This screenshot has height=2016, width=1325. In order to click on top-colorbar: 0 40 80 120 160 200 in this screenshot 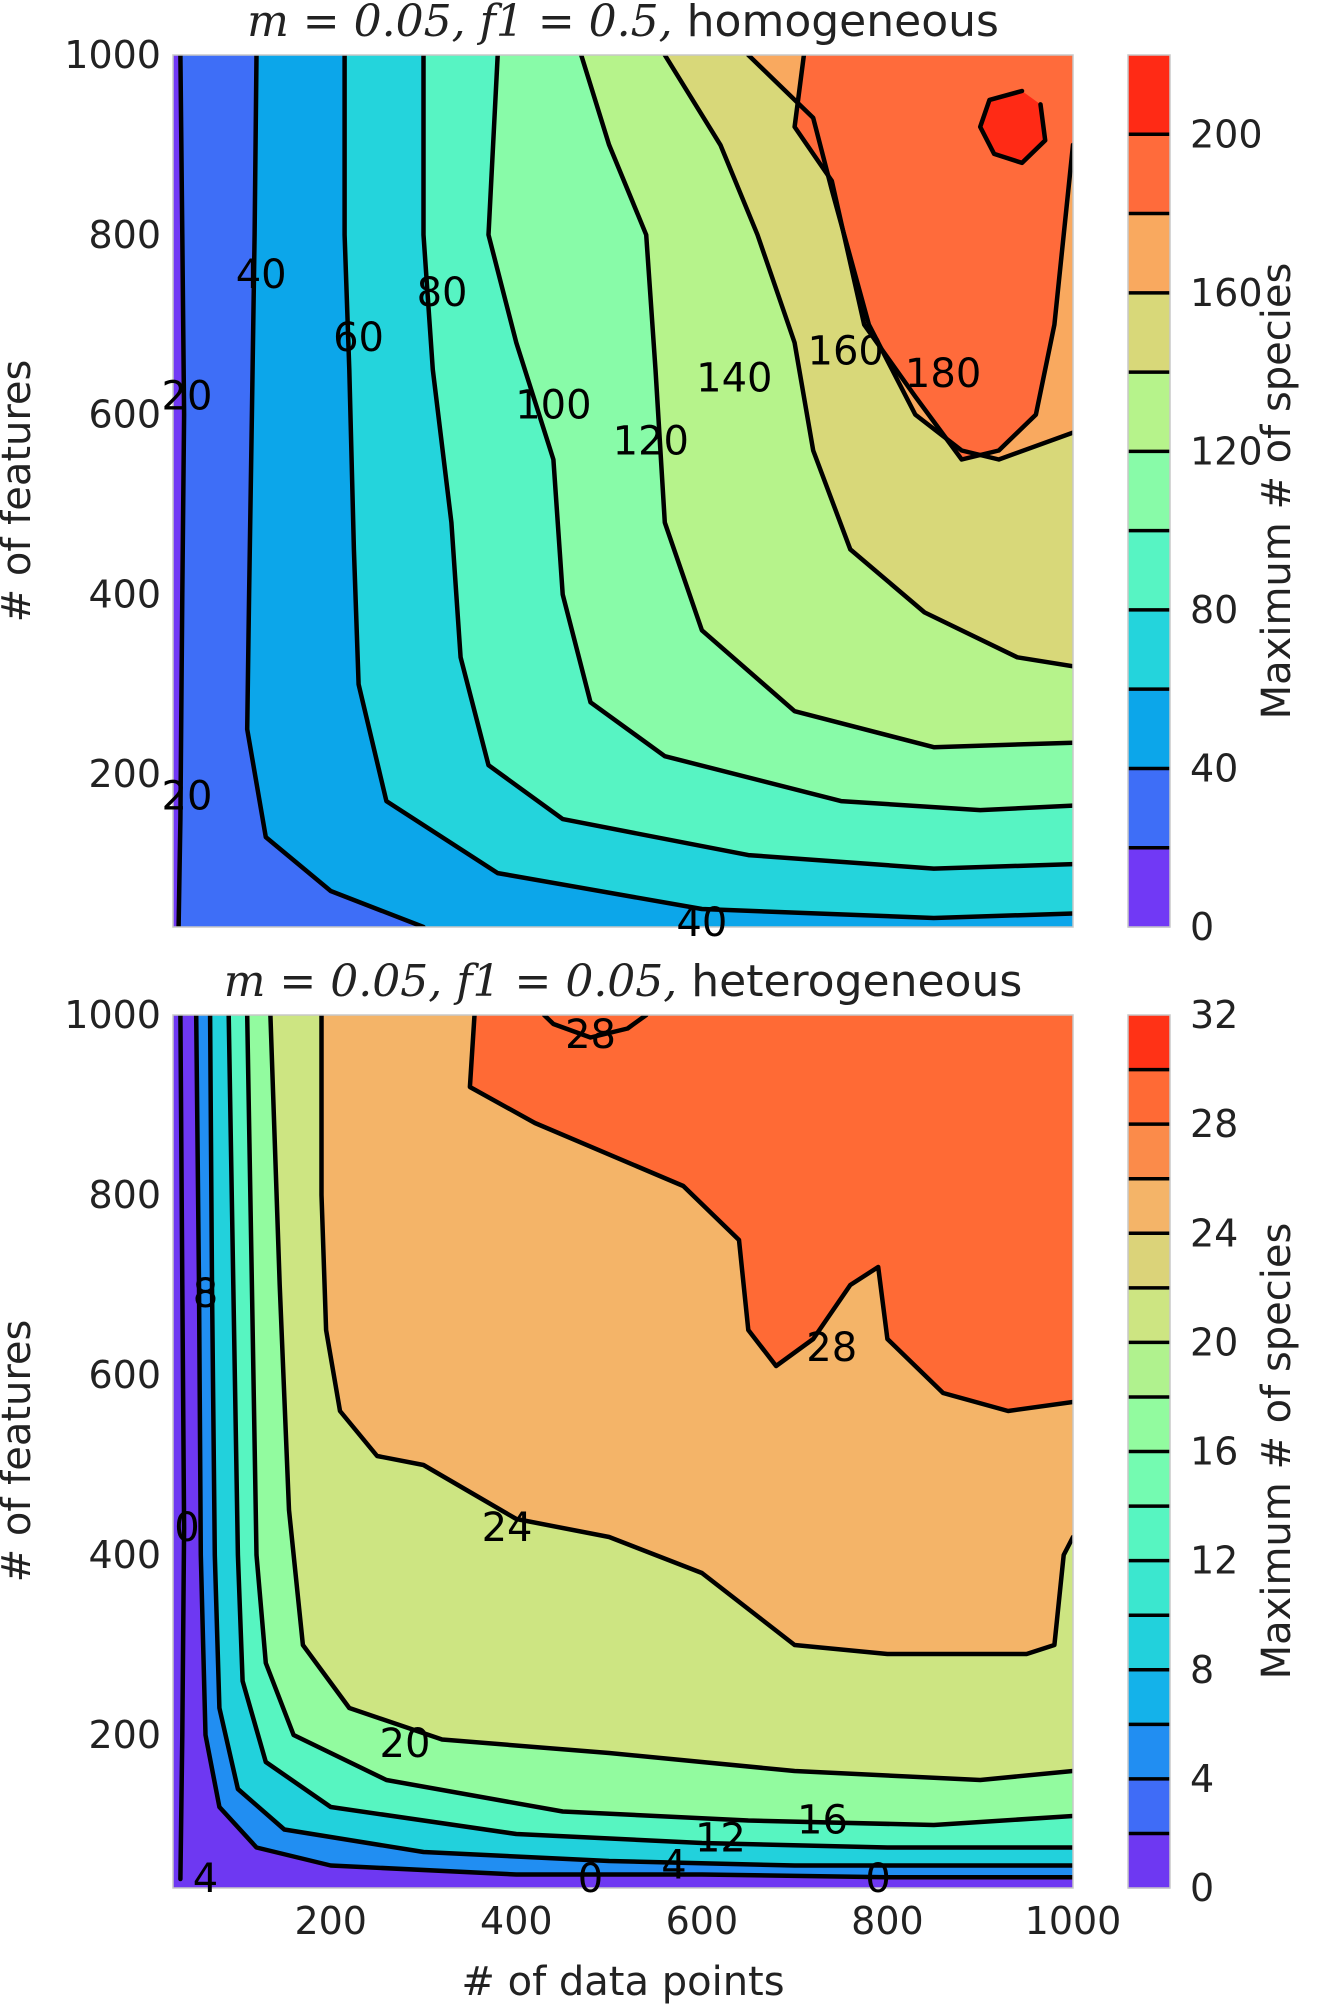, I will do `click(1195, 501)`.